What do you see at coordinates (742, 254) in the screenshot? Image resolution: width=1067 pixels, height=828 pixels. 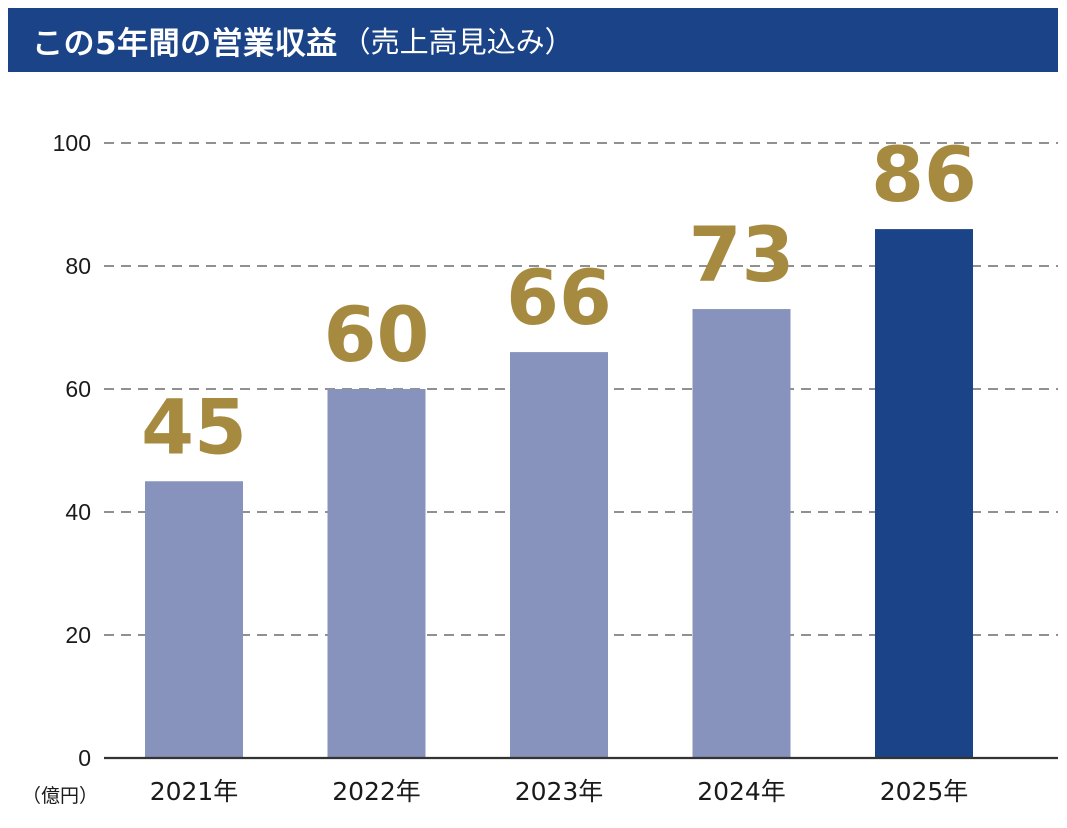 I see `data-label-2024年: 73` at bounding box center [742, 254].